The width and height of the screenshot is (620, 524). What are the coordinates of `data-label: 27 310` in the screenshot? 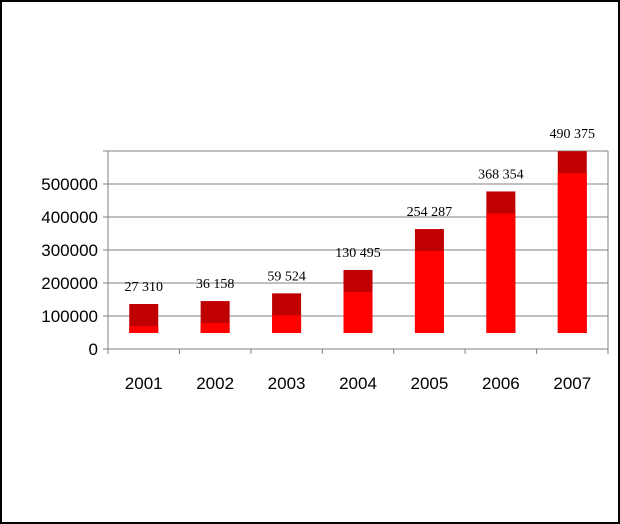 It's located at (143, 287).